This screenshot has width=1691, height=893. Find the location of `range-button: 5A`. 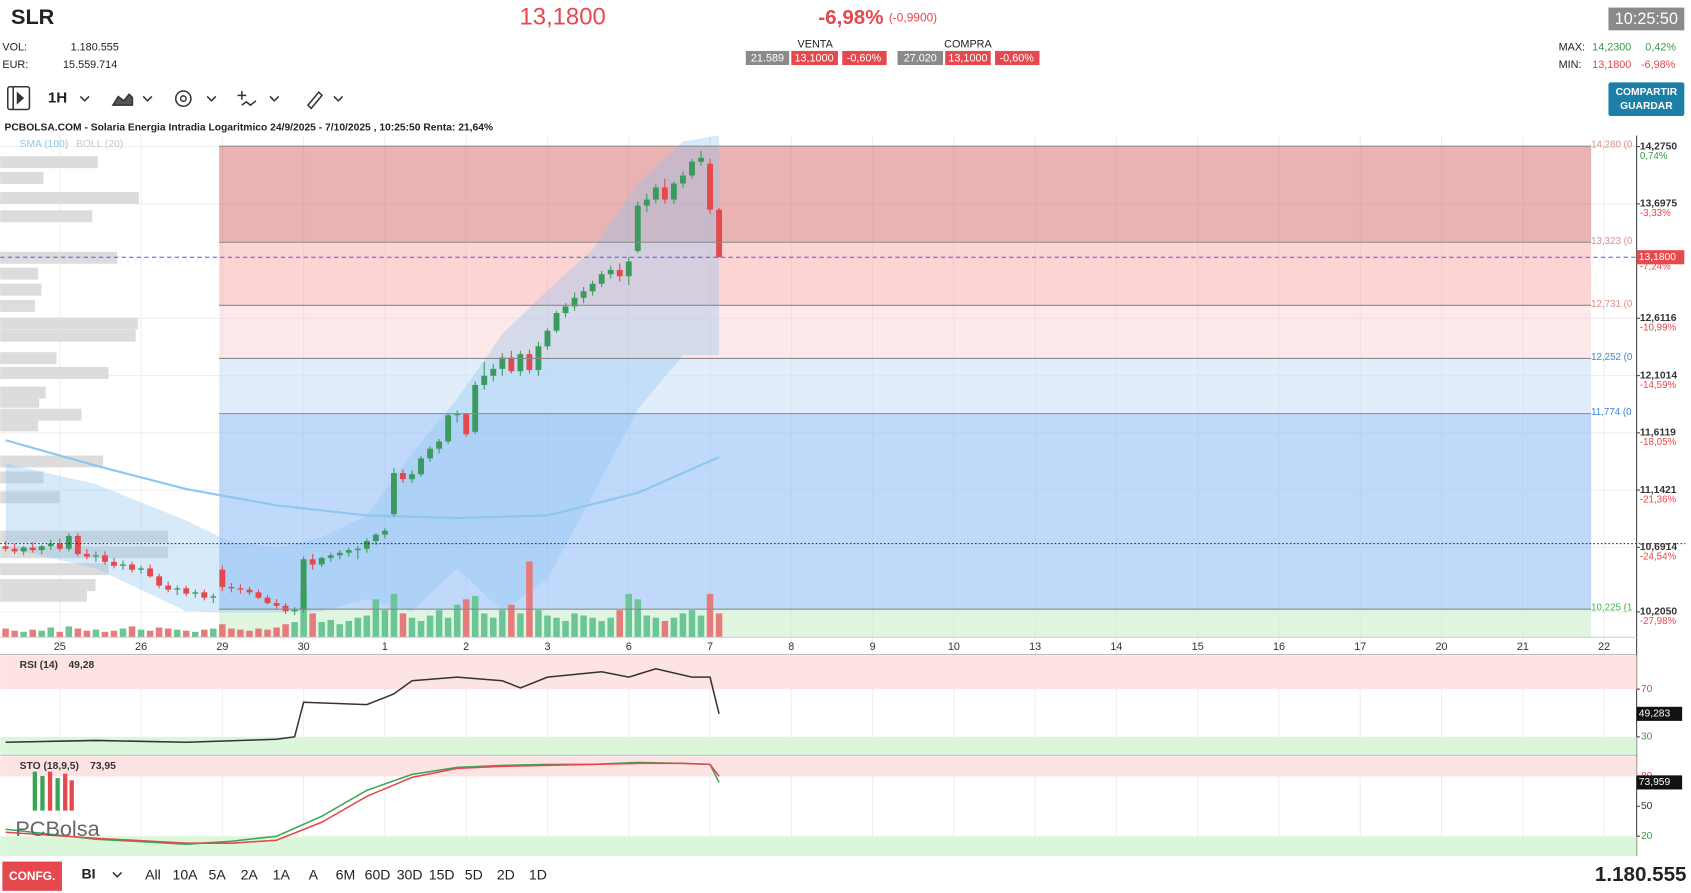

range-button: 5A is located at coordinates (218, 874).